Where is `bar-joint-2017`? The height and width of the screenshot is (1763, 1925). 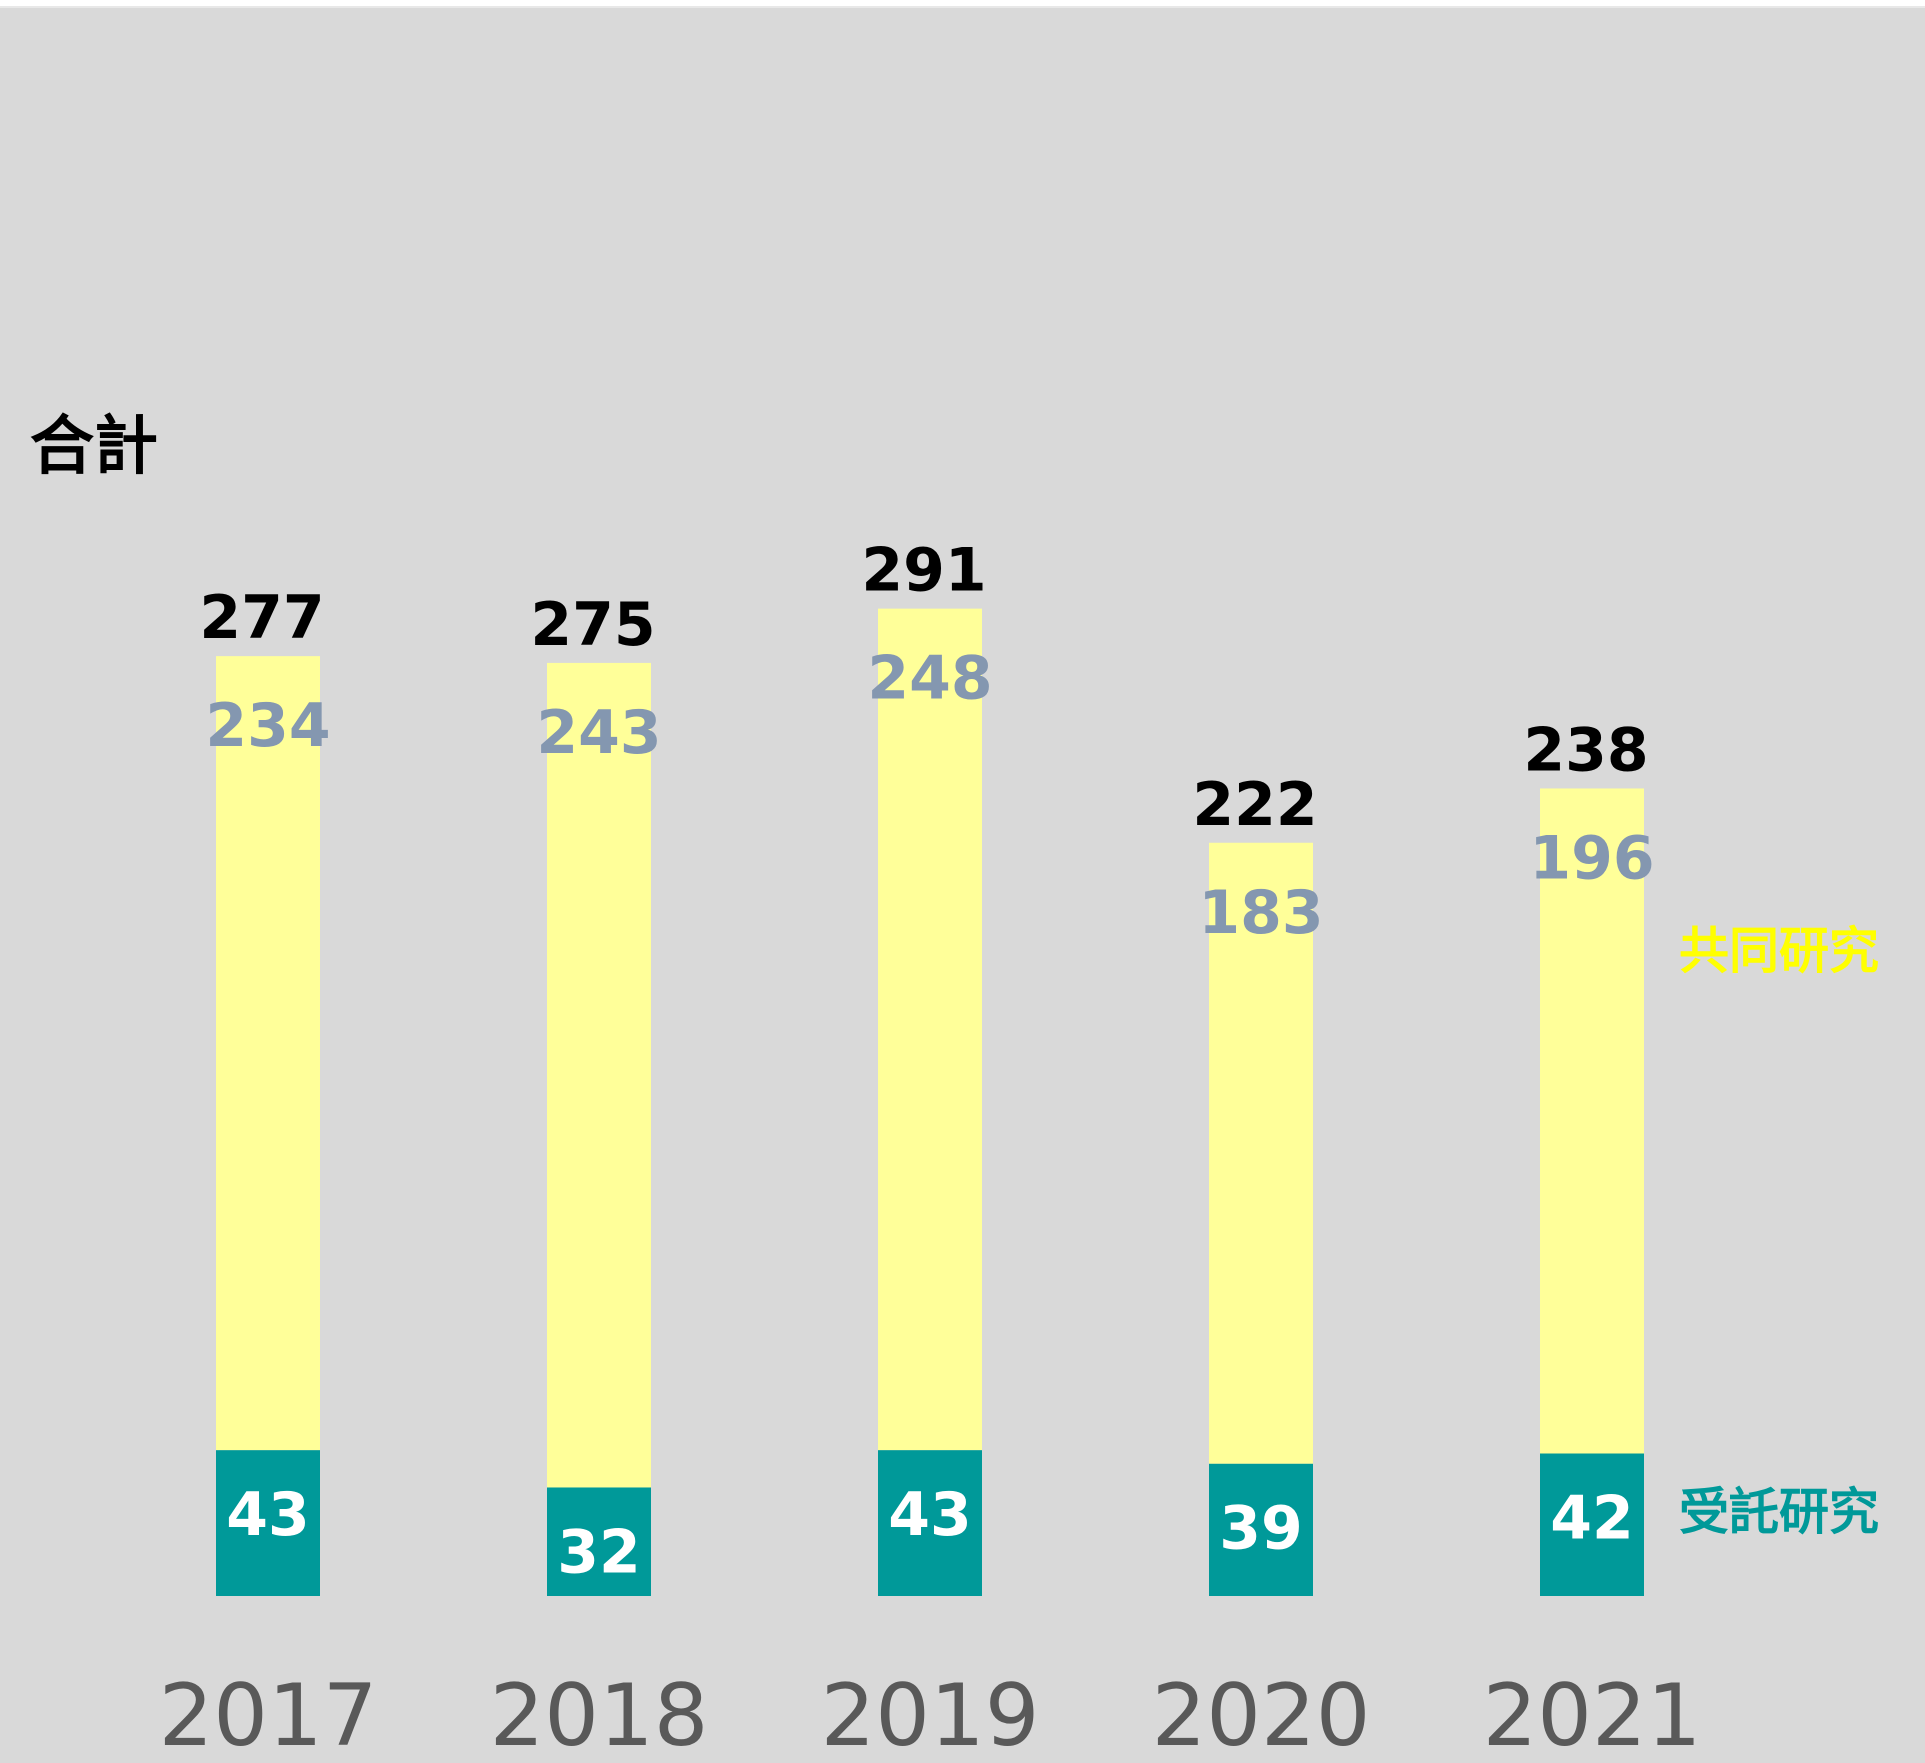
bar-joint-2017 is located at coordinates (268, 1053).